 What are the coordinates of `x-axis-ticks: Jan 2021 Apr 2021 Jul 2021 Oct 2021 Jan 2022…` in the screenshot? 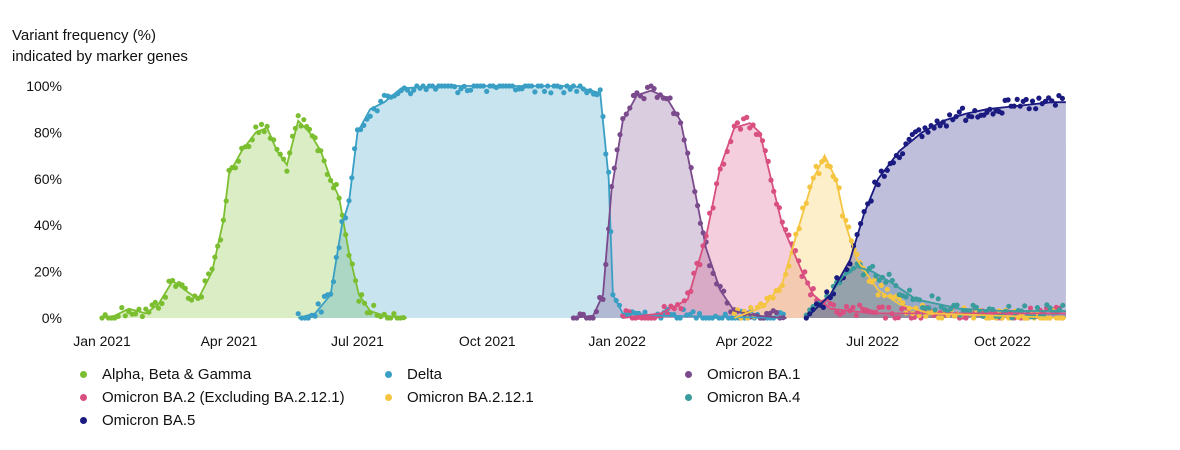 It's located at (552, 341).